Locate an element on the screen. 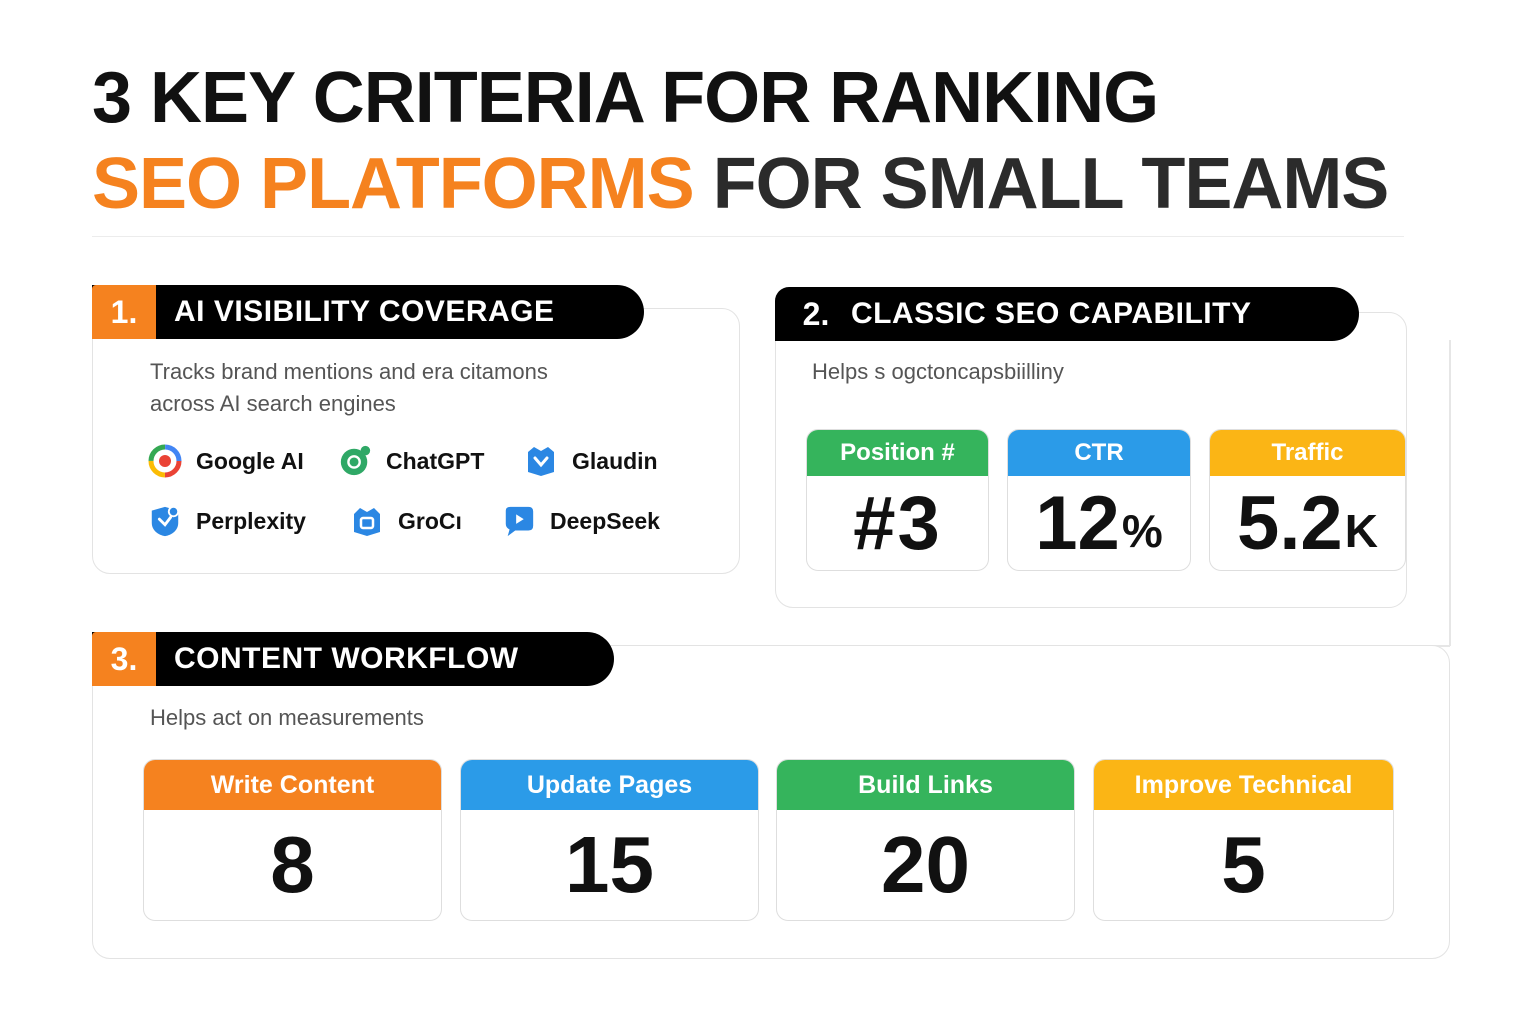  task-value: 5 is located at coordinates (1243, 864).